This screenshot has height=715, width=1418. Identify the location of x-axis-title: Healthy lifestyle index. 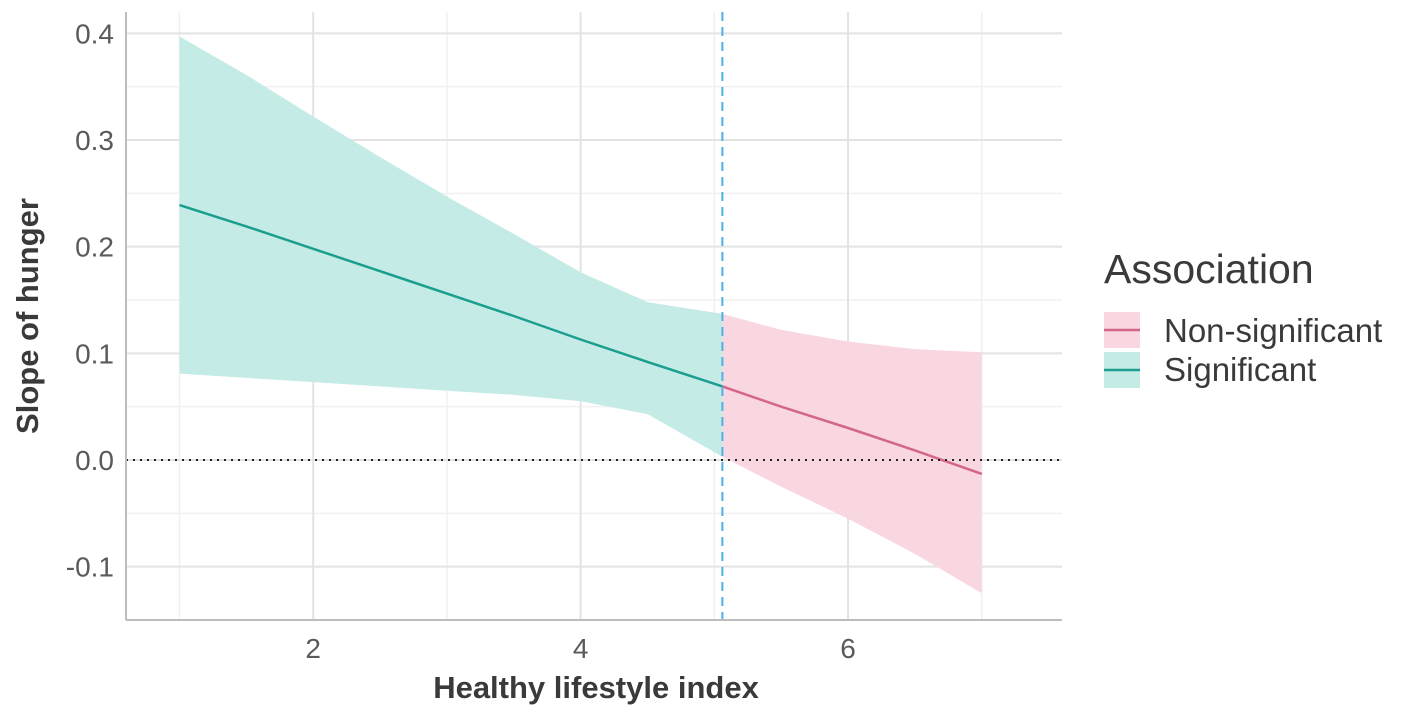
(596, 687).